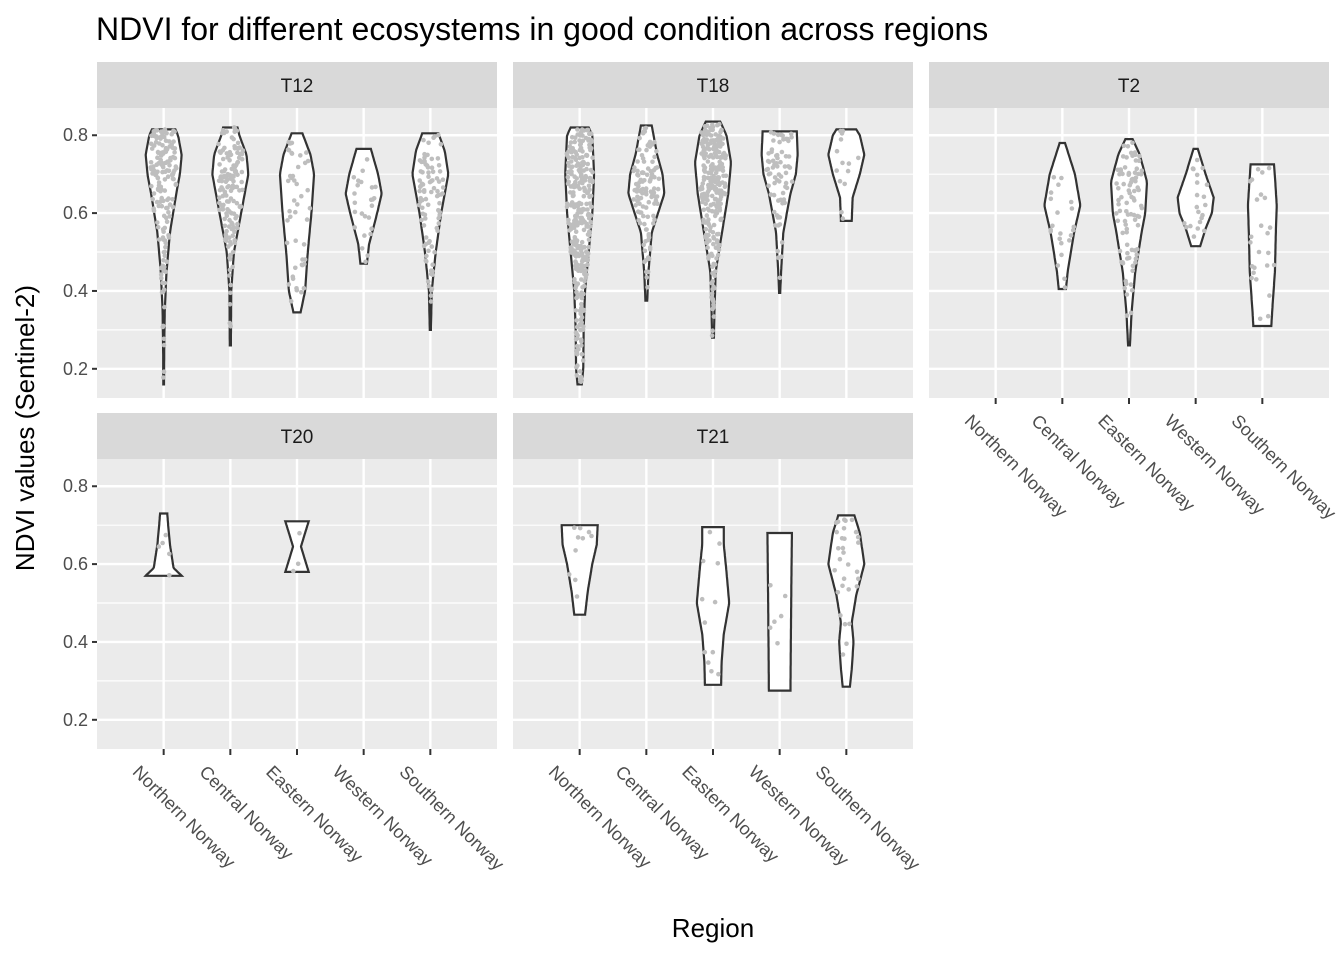 The height and width of the screenshot is (960, 1344). What do you see at coordinates (713, 928) in the screenshot?
I see `x-axis-title: Region` at bounding box center [713, 928].